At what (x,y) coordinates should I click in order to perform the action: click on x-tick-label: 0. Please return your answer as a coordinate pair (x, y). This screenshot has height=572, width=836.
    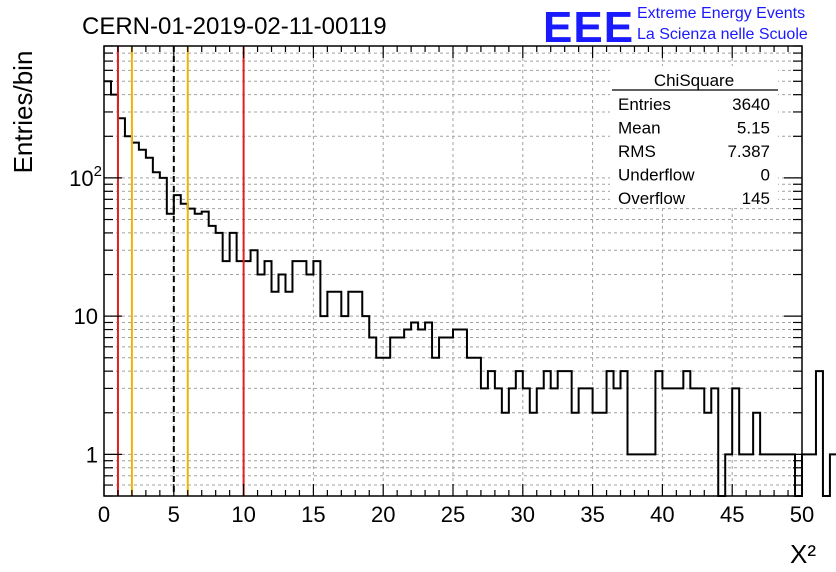
    Looking at the image, I should click on (104, 514).